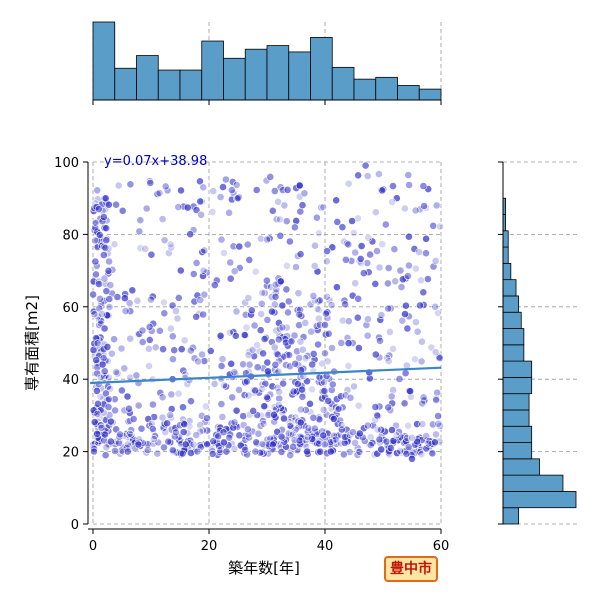  Describe the element at coordinates (212, 70) in the screenshot. I see `x-hist-bar` at that location.